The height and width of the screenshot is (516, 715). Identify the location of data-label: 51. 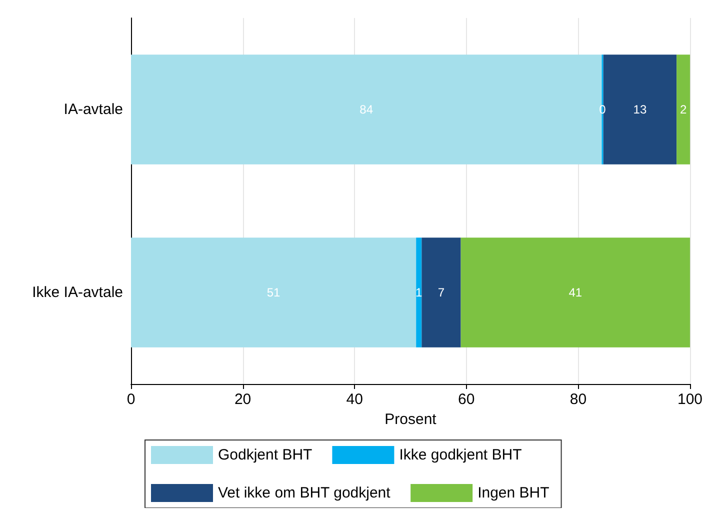
(273, 293).